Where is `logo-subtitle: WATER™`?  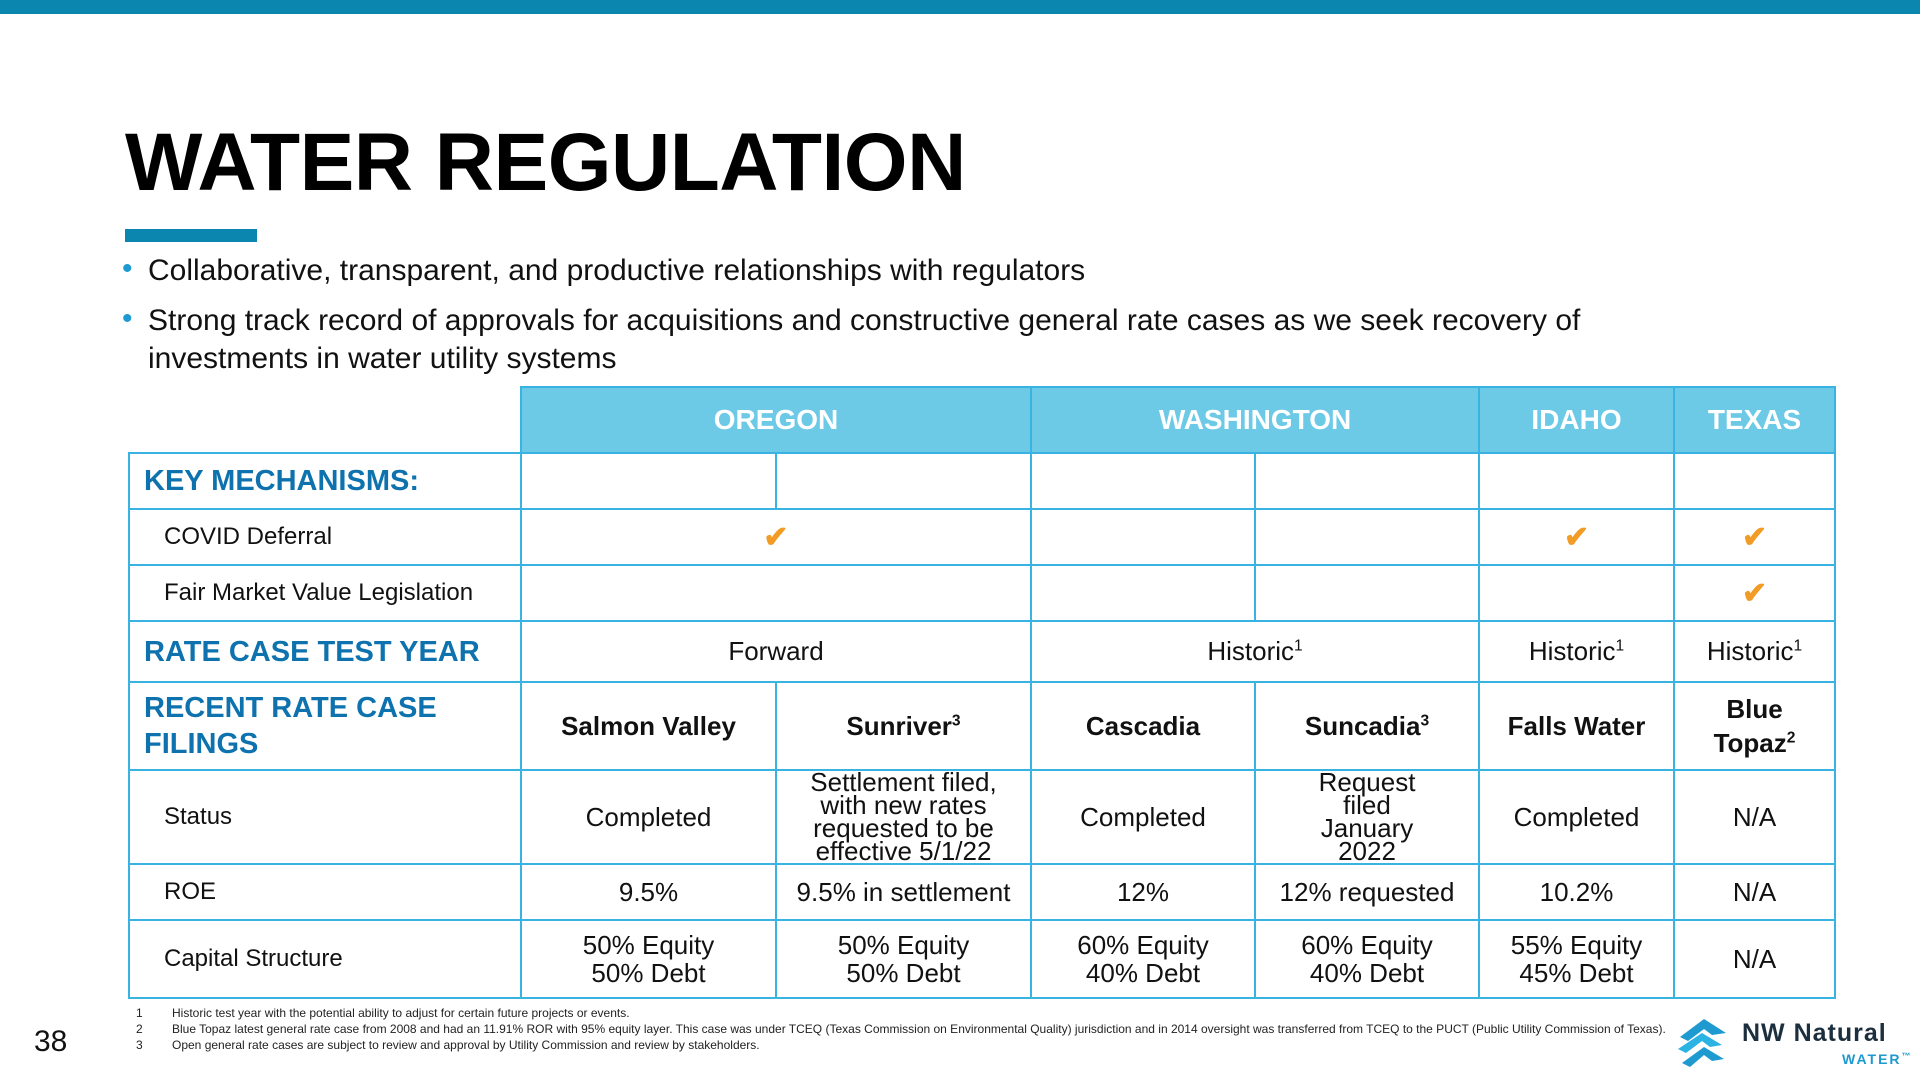 logo-subtitle: WATER™ is located at coordinates (1877, 1059).